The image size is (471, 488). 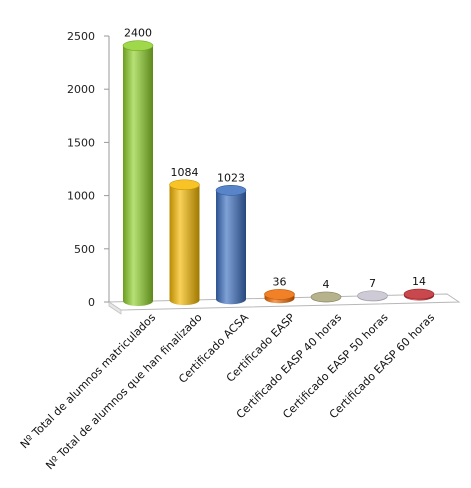 I want to click on y-tick-label: 500, so click(x=84, y=249).